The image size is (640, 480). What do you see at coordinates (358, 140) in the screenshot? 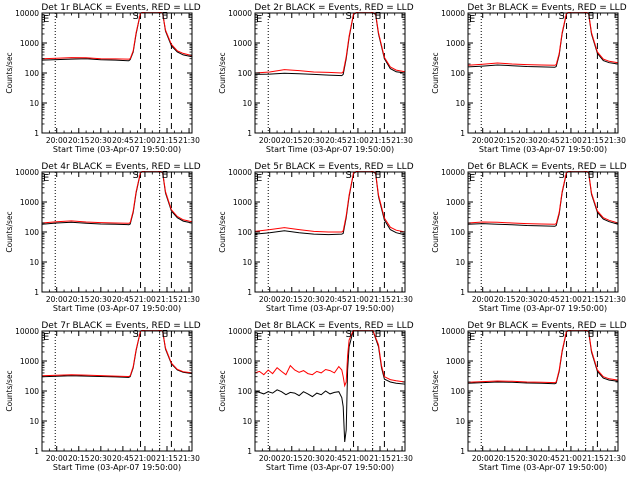
I see `x-tick-label: 21:00` at bounding box center [358, 140].